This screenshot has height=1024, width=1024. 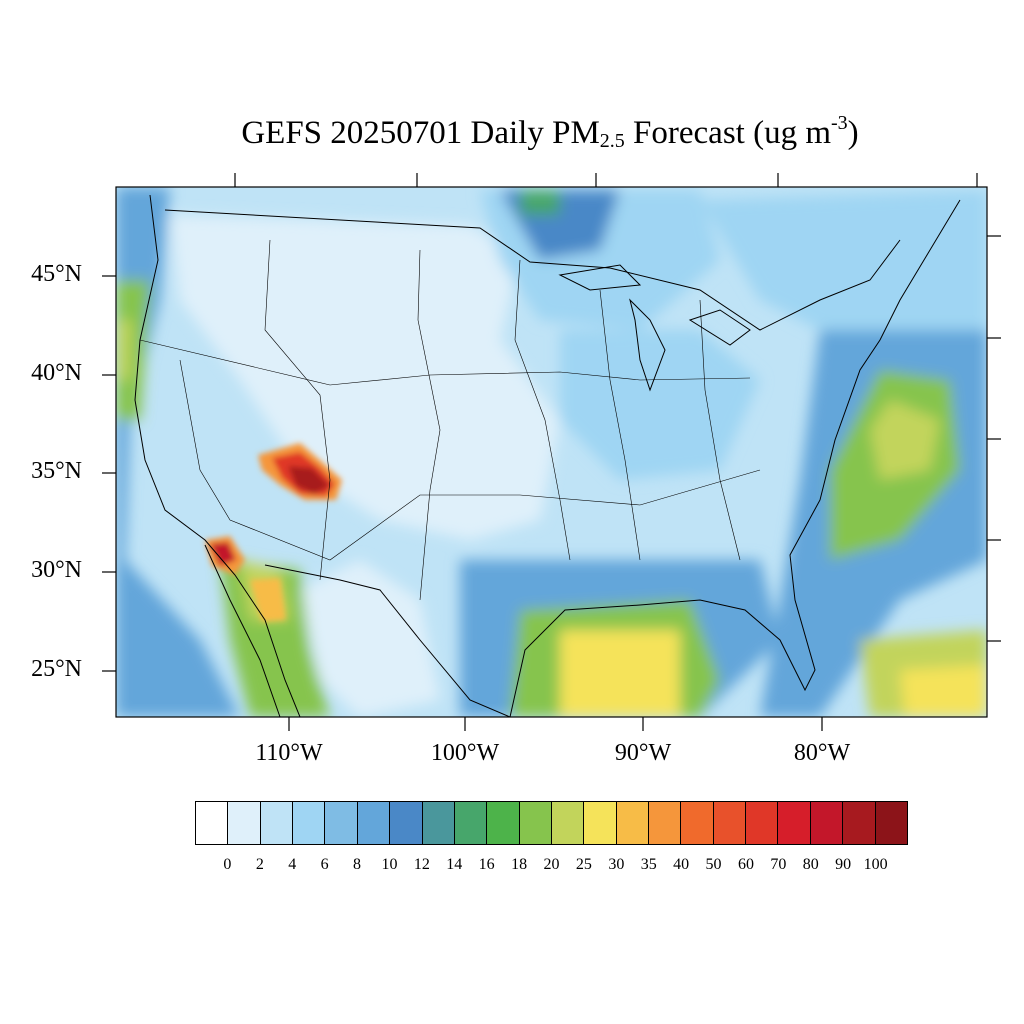 I want to click on canada-border, so click(x=532, y=270).